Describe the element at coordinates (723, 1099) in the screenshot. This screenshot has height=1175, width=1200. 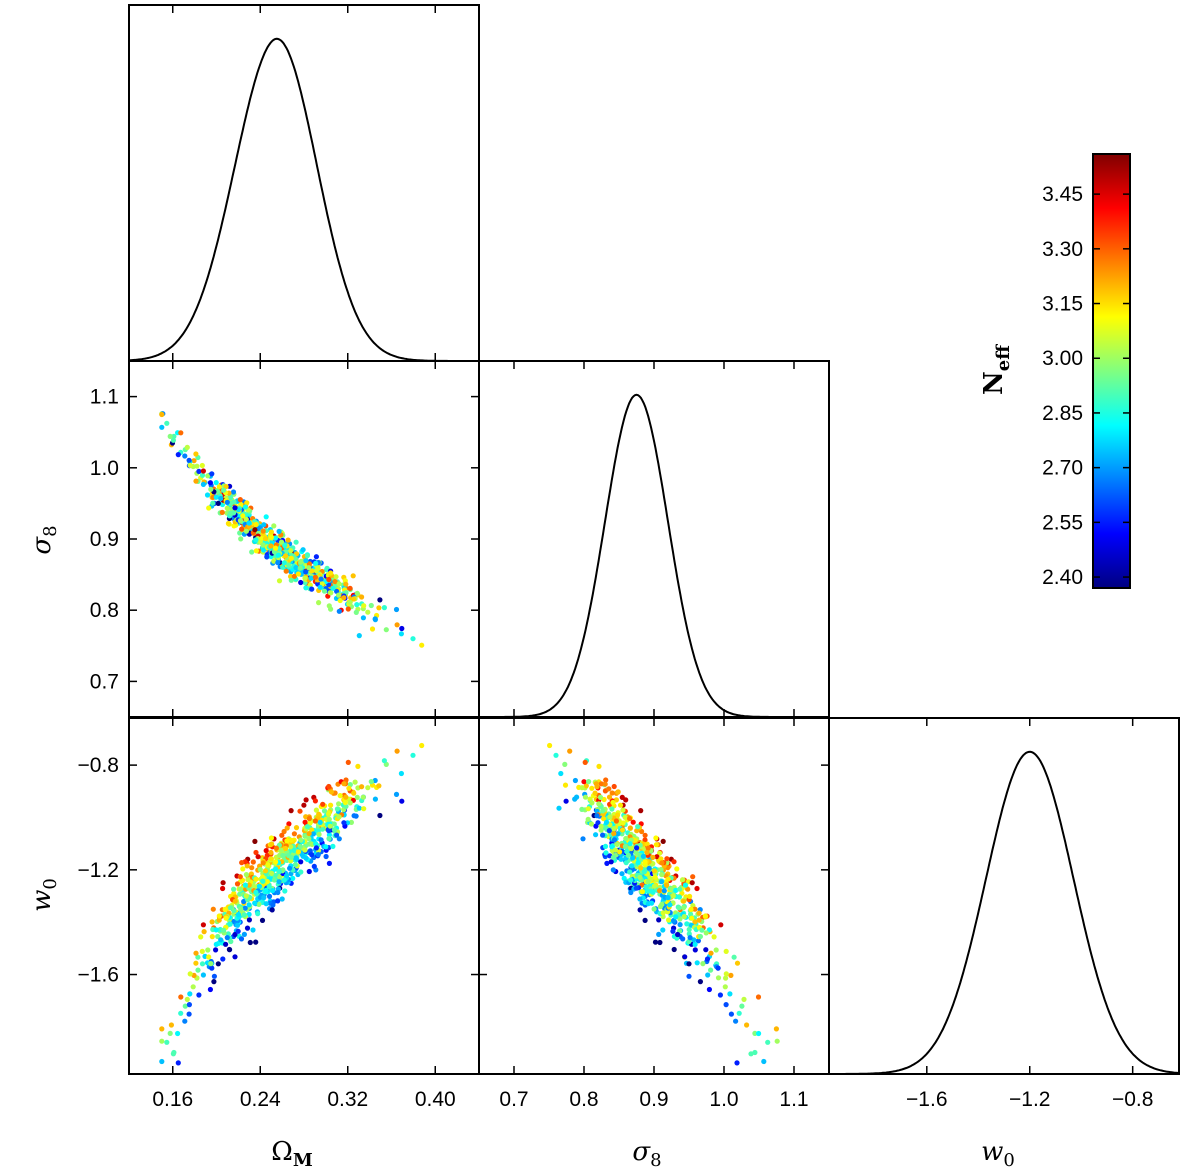
I see `xtick-label-s8: 1.0` at that location.